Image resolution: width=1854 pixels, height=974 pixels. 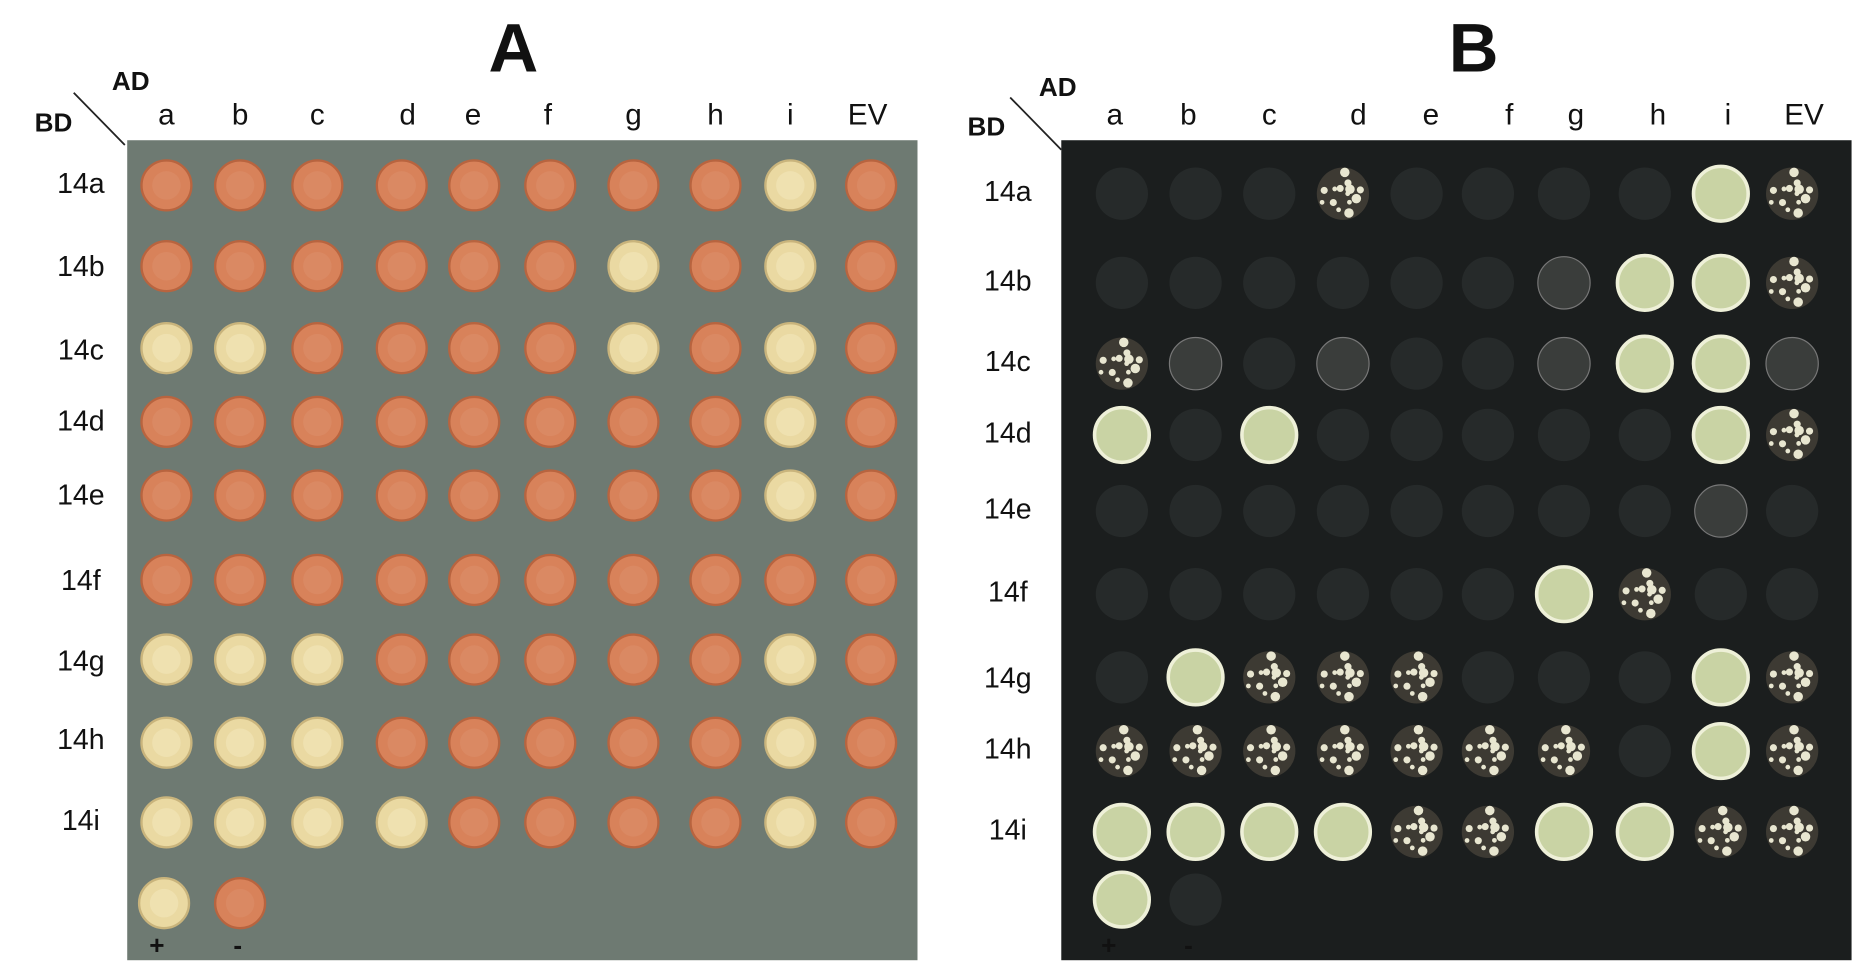 What do you see at coordinates (1008, 830) in the screenshot?
I see `row-label: 14i` at bounding box center [1008, 830].